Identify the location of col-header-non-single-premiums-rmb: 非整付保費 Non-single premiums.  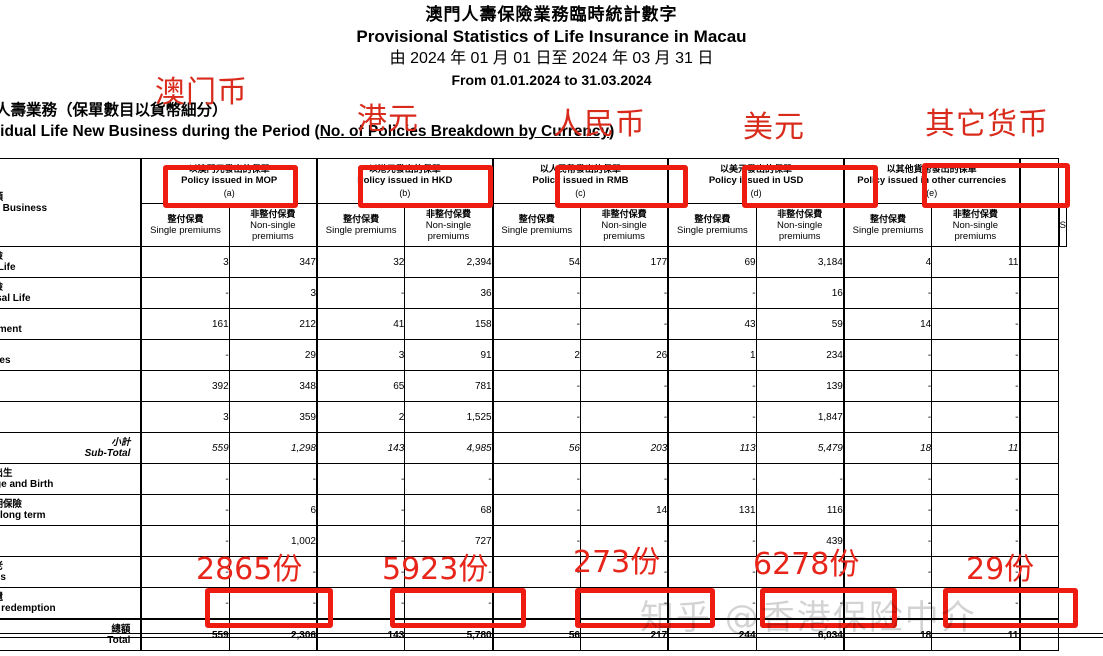
(624, 225).